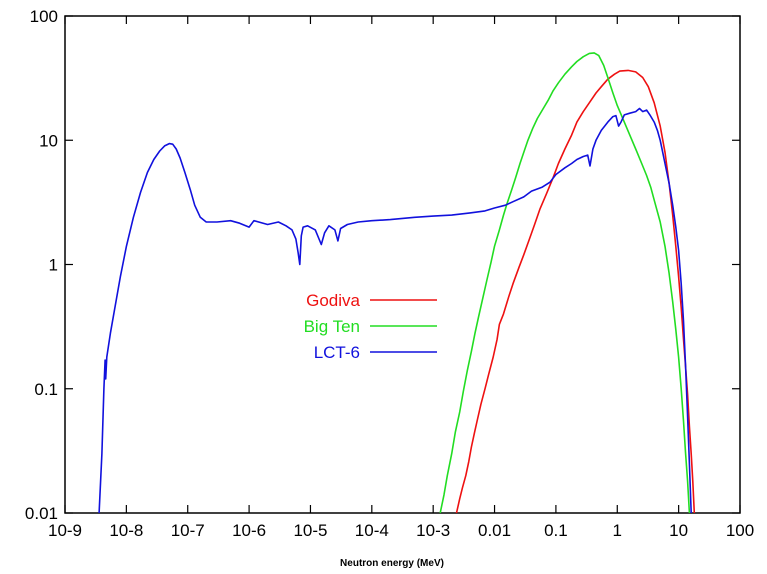  What do you see at coordinates (433, 530) in the screenshot?
I see `x-tick-label: 10-3` at bounding box center [433, 530].